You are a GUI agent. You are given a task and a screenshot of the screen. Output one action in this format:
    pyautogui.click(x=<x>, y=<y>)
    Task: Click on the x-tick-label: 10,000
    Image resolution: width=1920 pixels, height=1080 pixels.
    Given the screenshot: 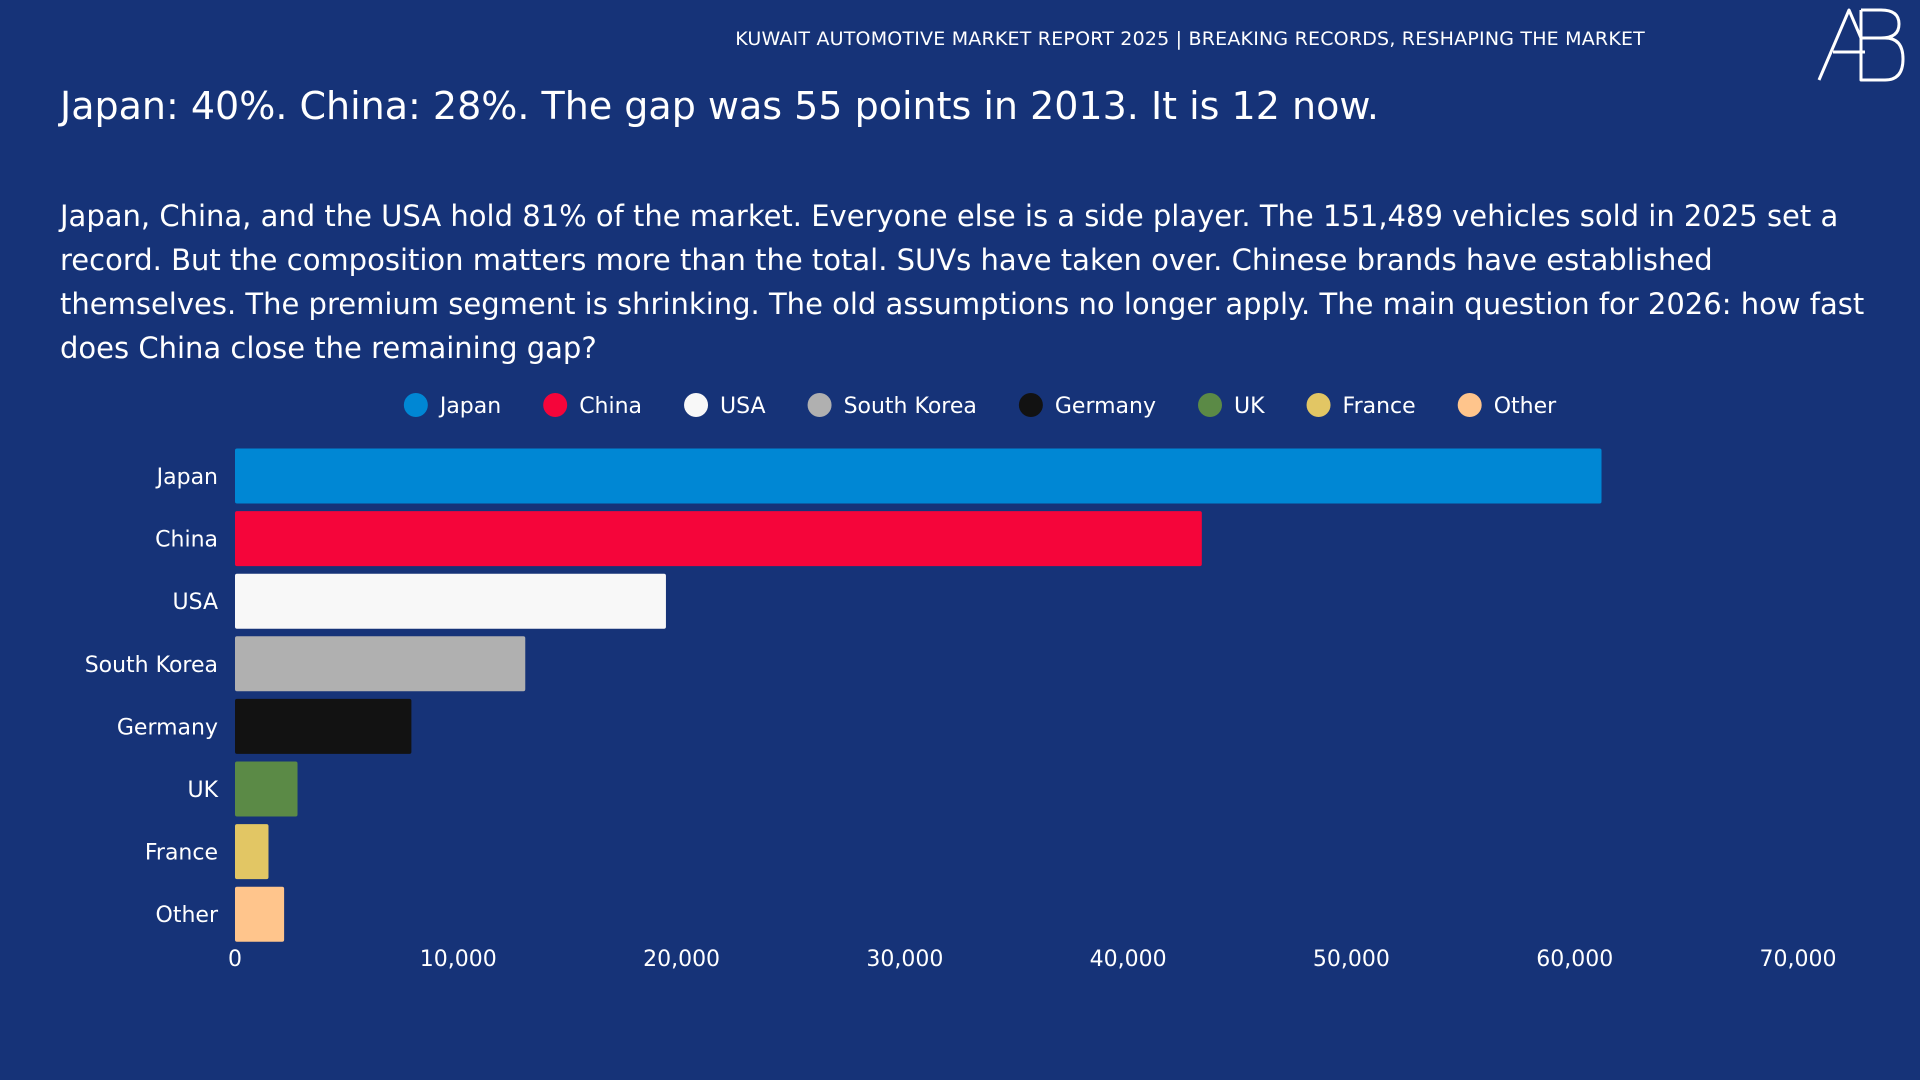 What is the action you would take?
    pyautogui.click(x=458, y=959)
    